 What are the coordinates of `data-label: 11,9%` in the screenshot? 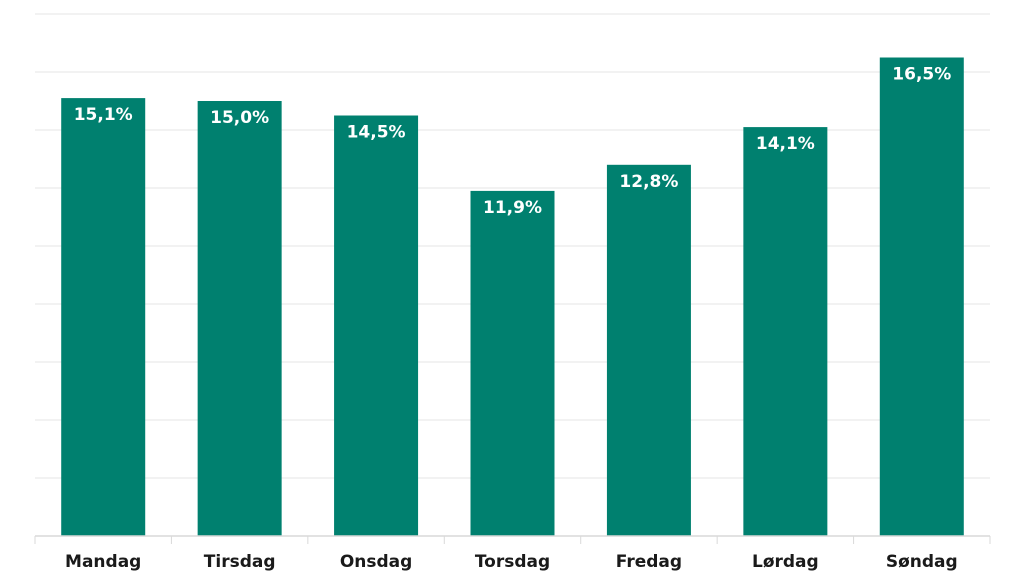 It's located at (512, 208).